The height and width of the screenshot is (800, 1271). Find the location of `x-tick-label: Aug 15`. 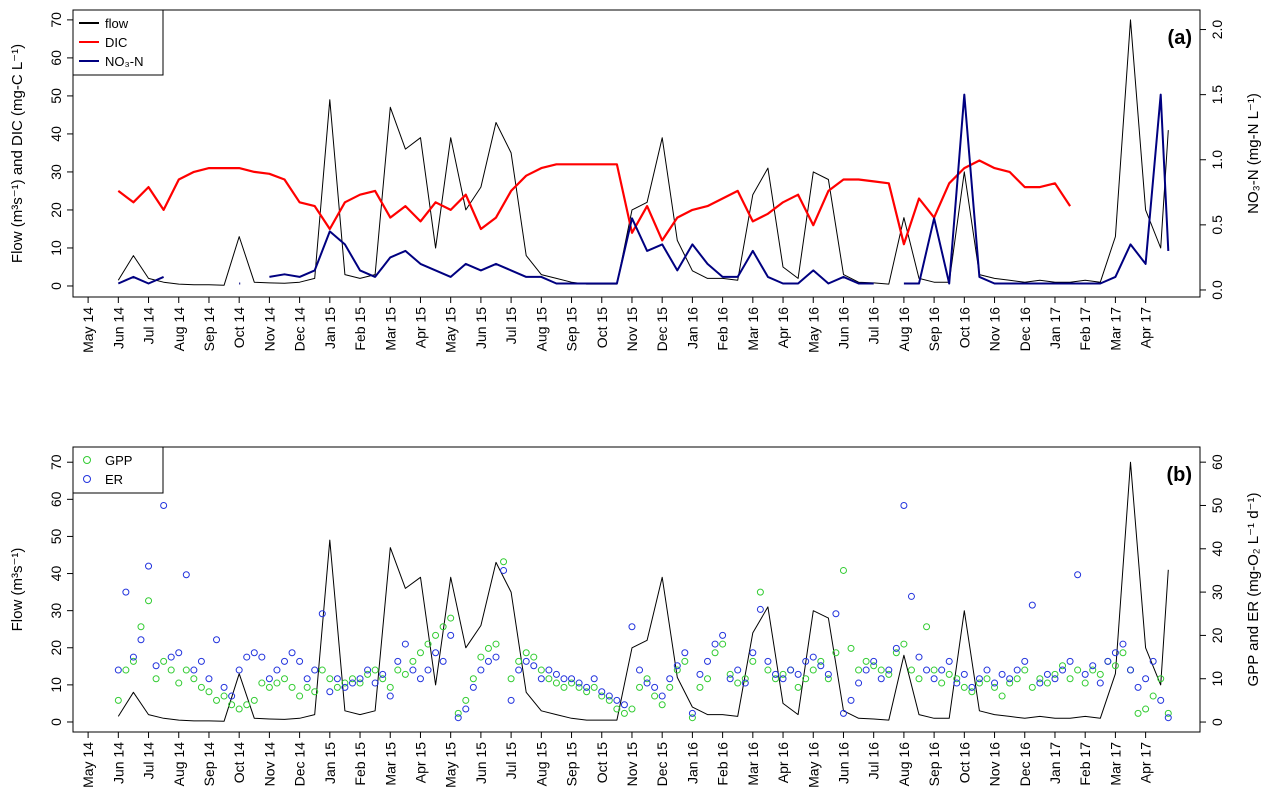

x-tick-label: Aug 15 is located at coordinates (541, 329).